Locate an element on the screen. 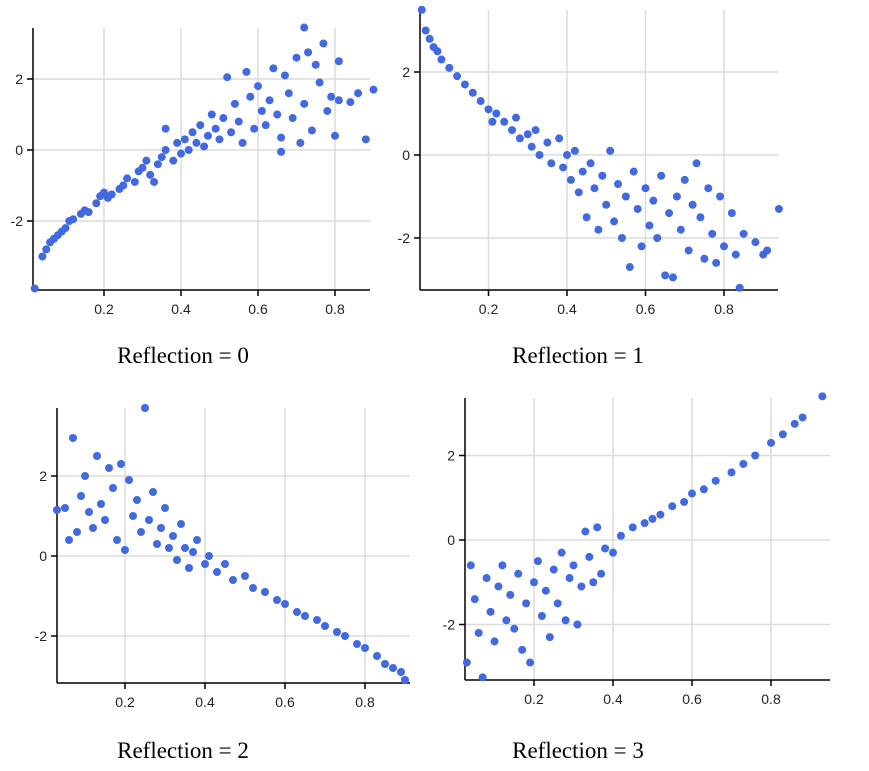 This screenshot has height=771, width=869. panel-caption: Reflection = 1 is located at coordinates (578, 355).